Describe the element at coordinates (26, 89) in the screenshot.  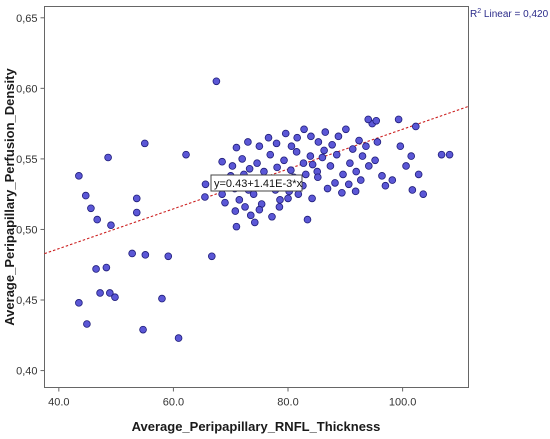
I see `y-tick-label: 0,60` at that location.